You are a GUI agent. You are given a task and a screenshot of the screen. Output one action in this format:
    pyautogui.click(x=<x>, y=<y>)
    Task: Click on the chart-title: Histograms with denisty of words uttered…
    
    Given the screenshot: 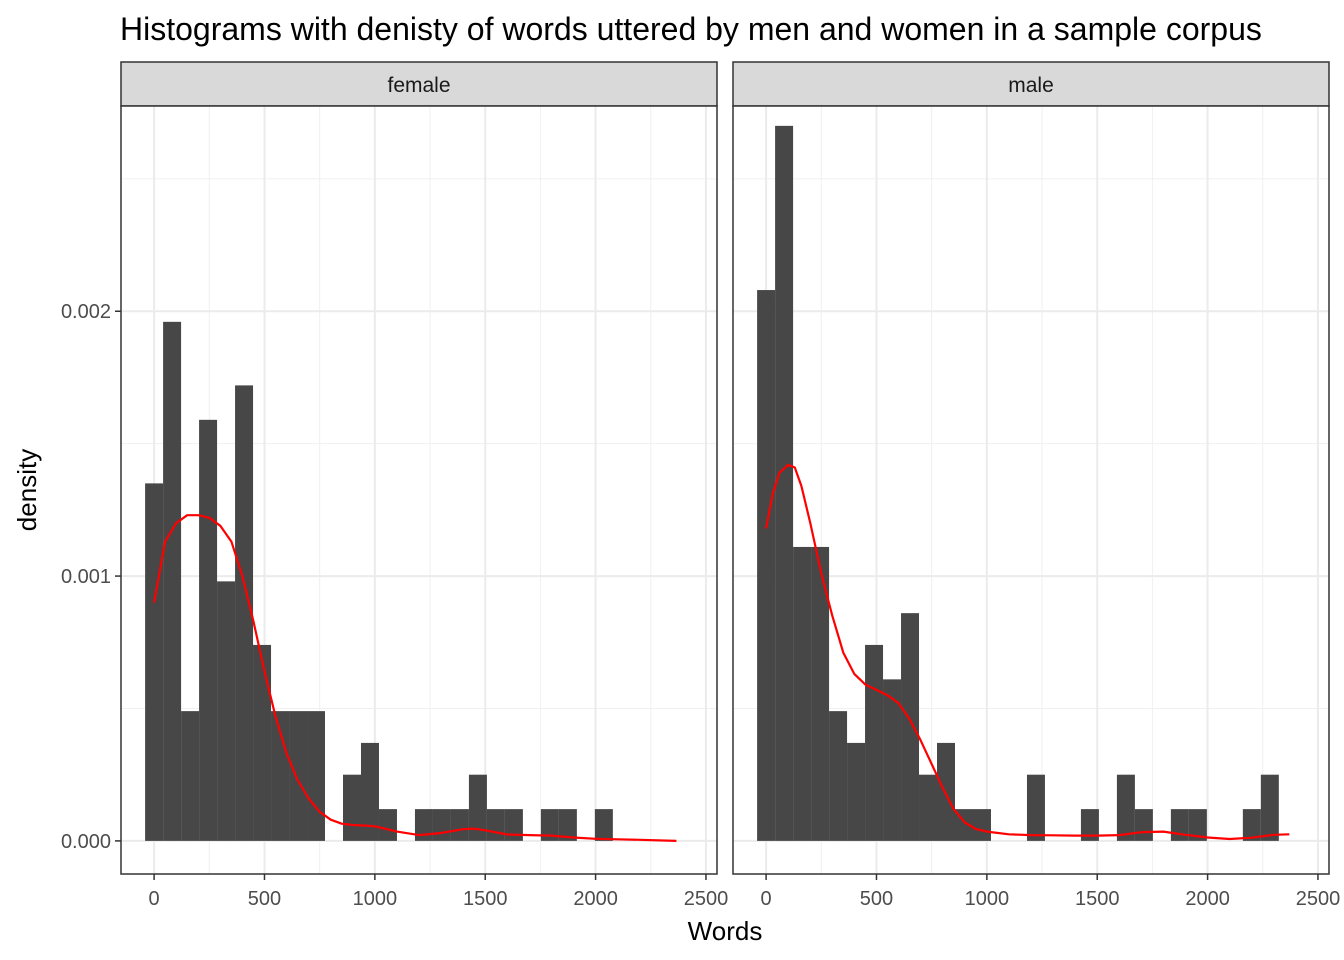 What is the action you would take?
    pyautogui.click(x=691, y=29)
    